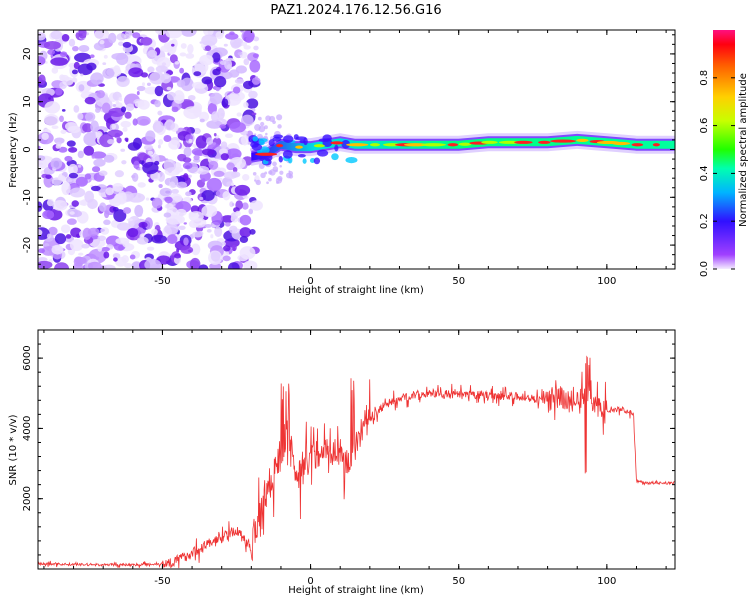 The image size is (750, 600). I want to click on spectrogram-x-tick-label: -50, so click(162, 281).